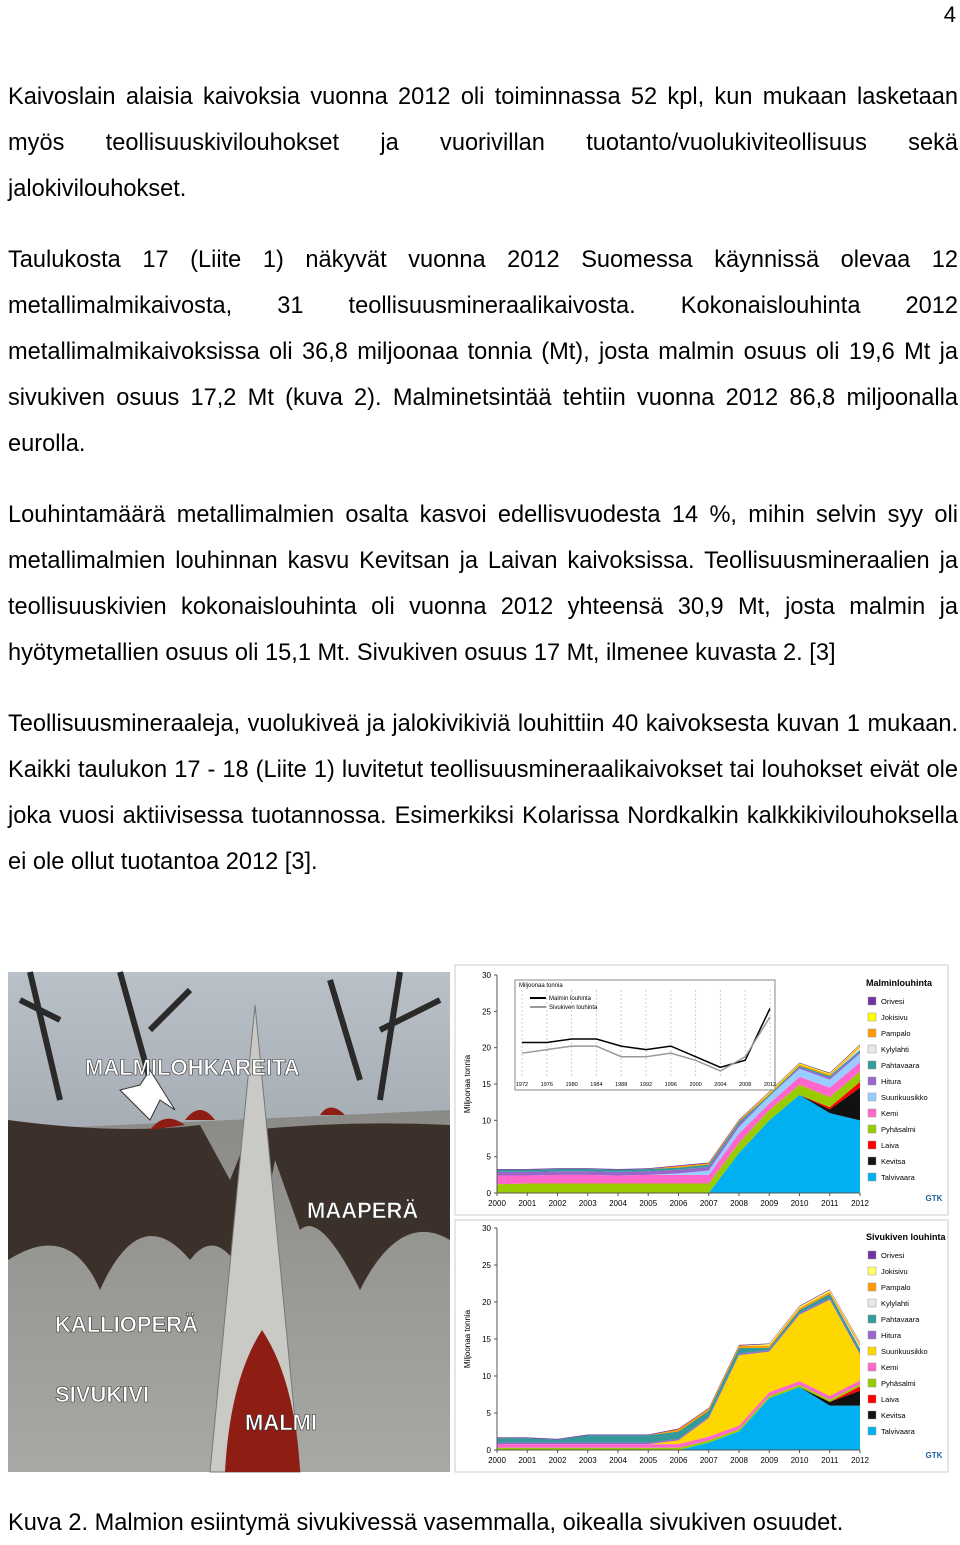  What do you see at coordinates (949, 14) in the screenshot?
I see `page-number: 4` at bounding box center [949, 14].